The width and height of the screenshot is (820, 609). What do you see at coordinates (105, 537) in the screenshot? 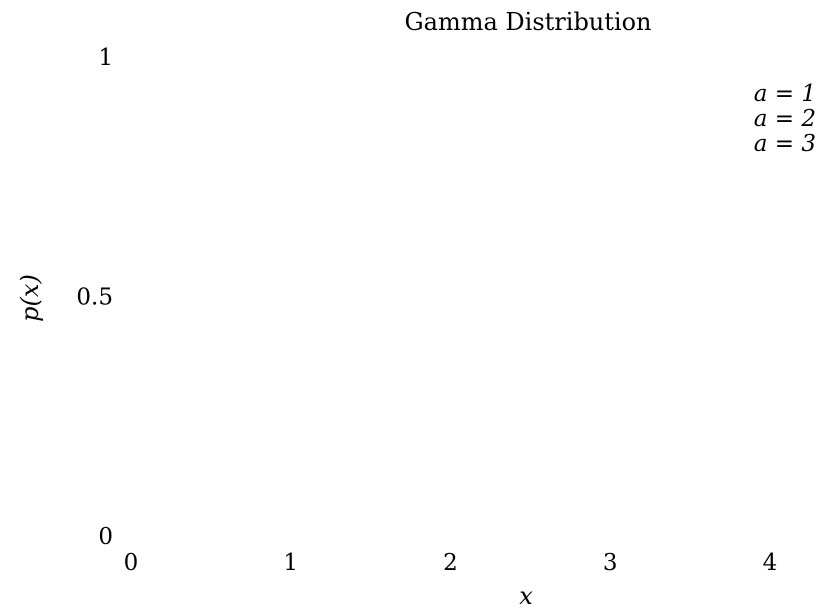
I see `y-tick-label: 0` at bounding box center [105, 537].